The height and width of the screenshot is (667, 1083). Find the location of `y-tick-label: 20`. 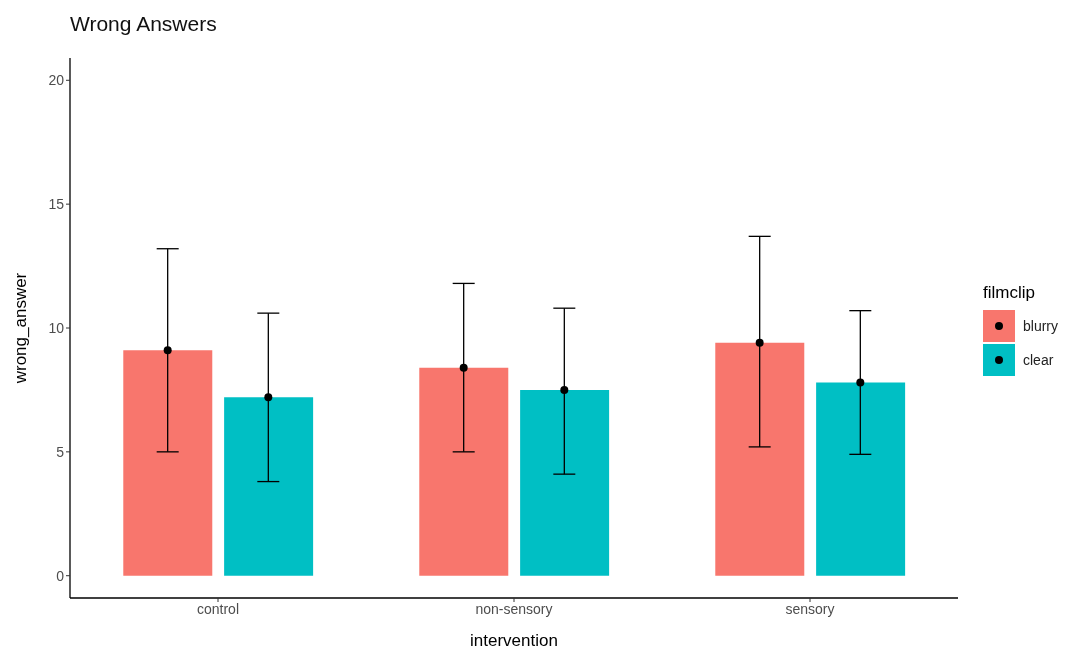

y-tick-label: 20 is located at coordinates (56, 80).